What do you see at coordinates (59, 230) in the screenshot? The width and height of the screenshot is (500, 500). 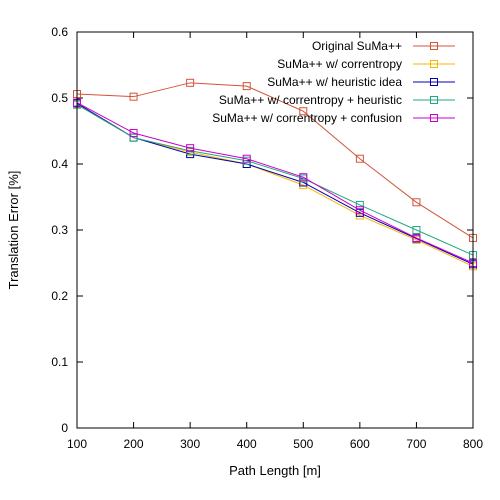 I see `y-tick-label: 0.3` at bounding box center [59, 230].